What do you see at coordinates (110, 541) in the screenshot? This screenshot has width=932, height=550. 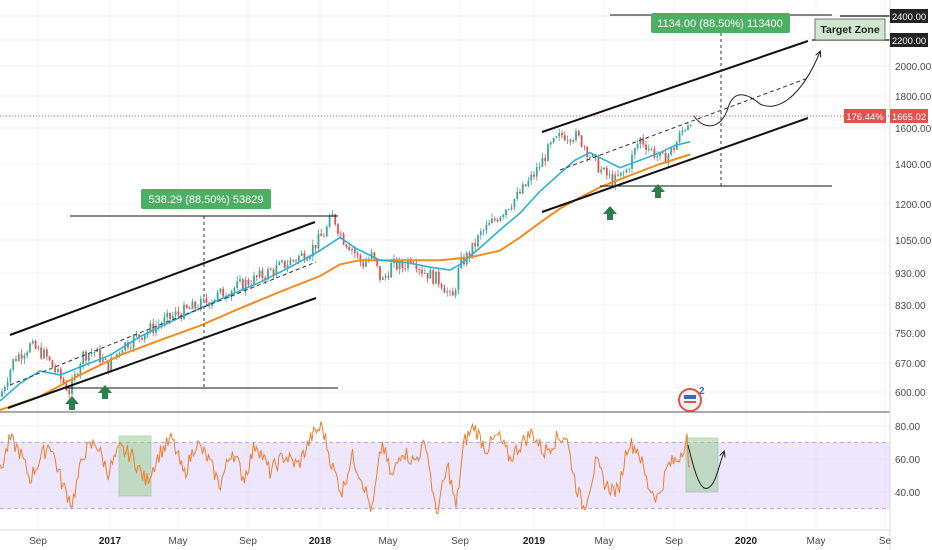 I see `time-tick-1: 2017` at bounding box center [110, 541].